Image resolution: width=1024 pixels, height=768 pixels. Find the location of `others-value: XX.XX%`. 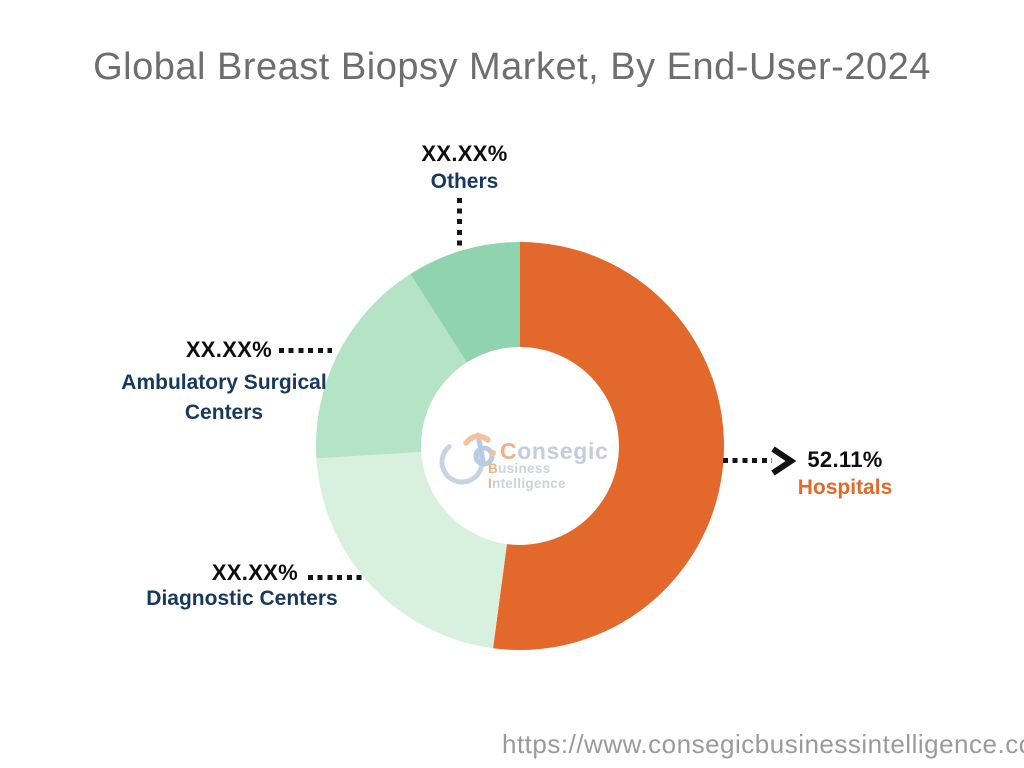

others-value: XX.XX% is located at coordinates (464, 153).